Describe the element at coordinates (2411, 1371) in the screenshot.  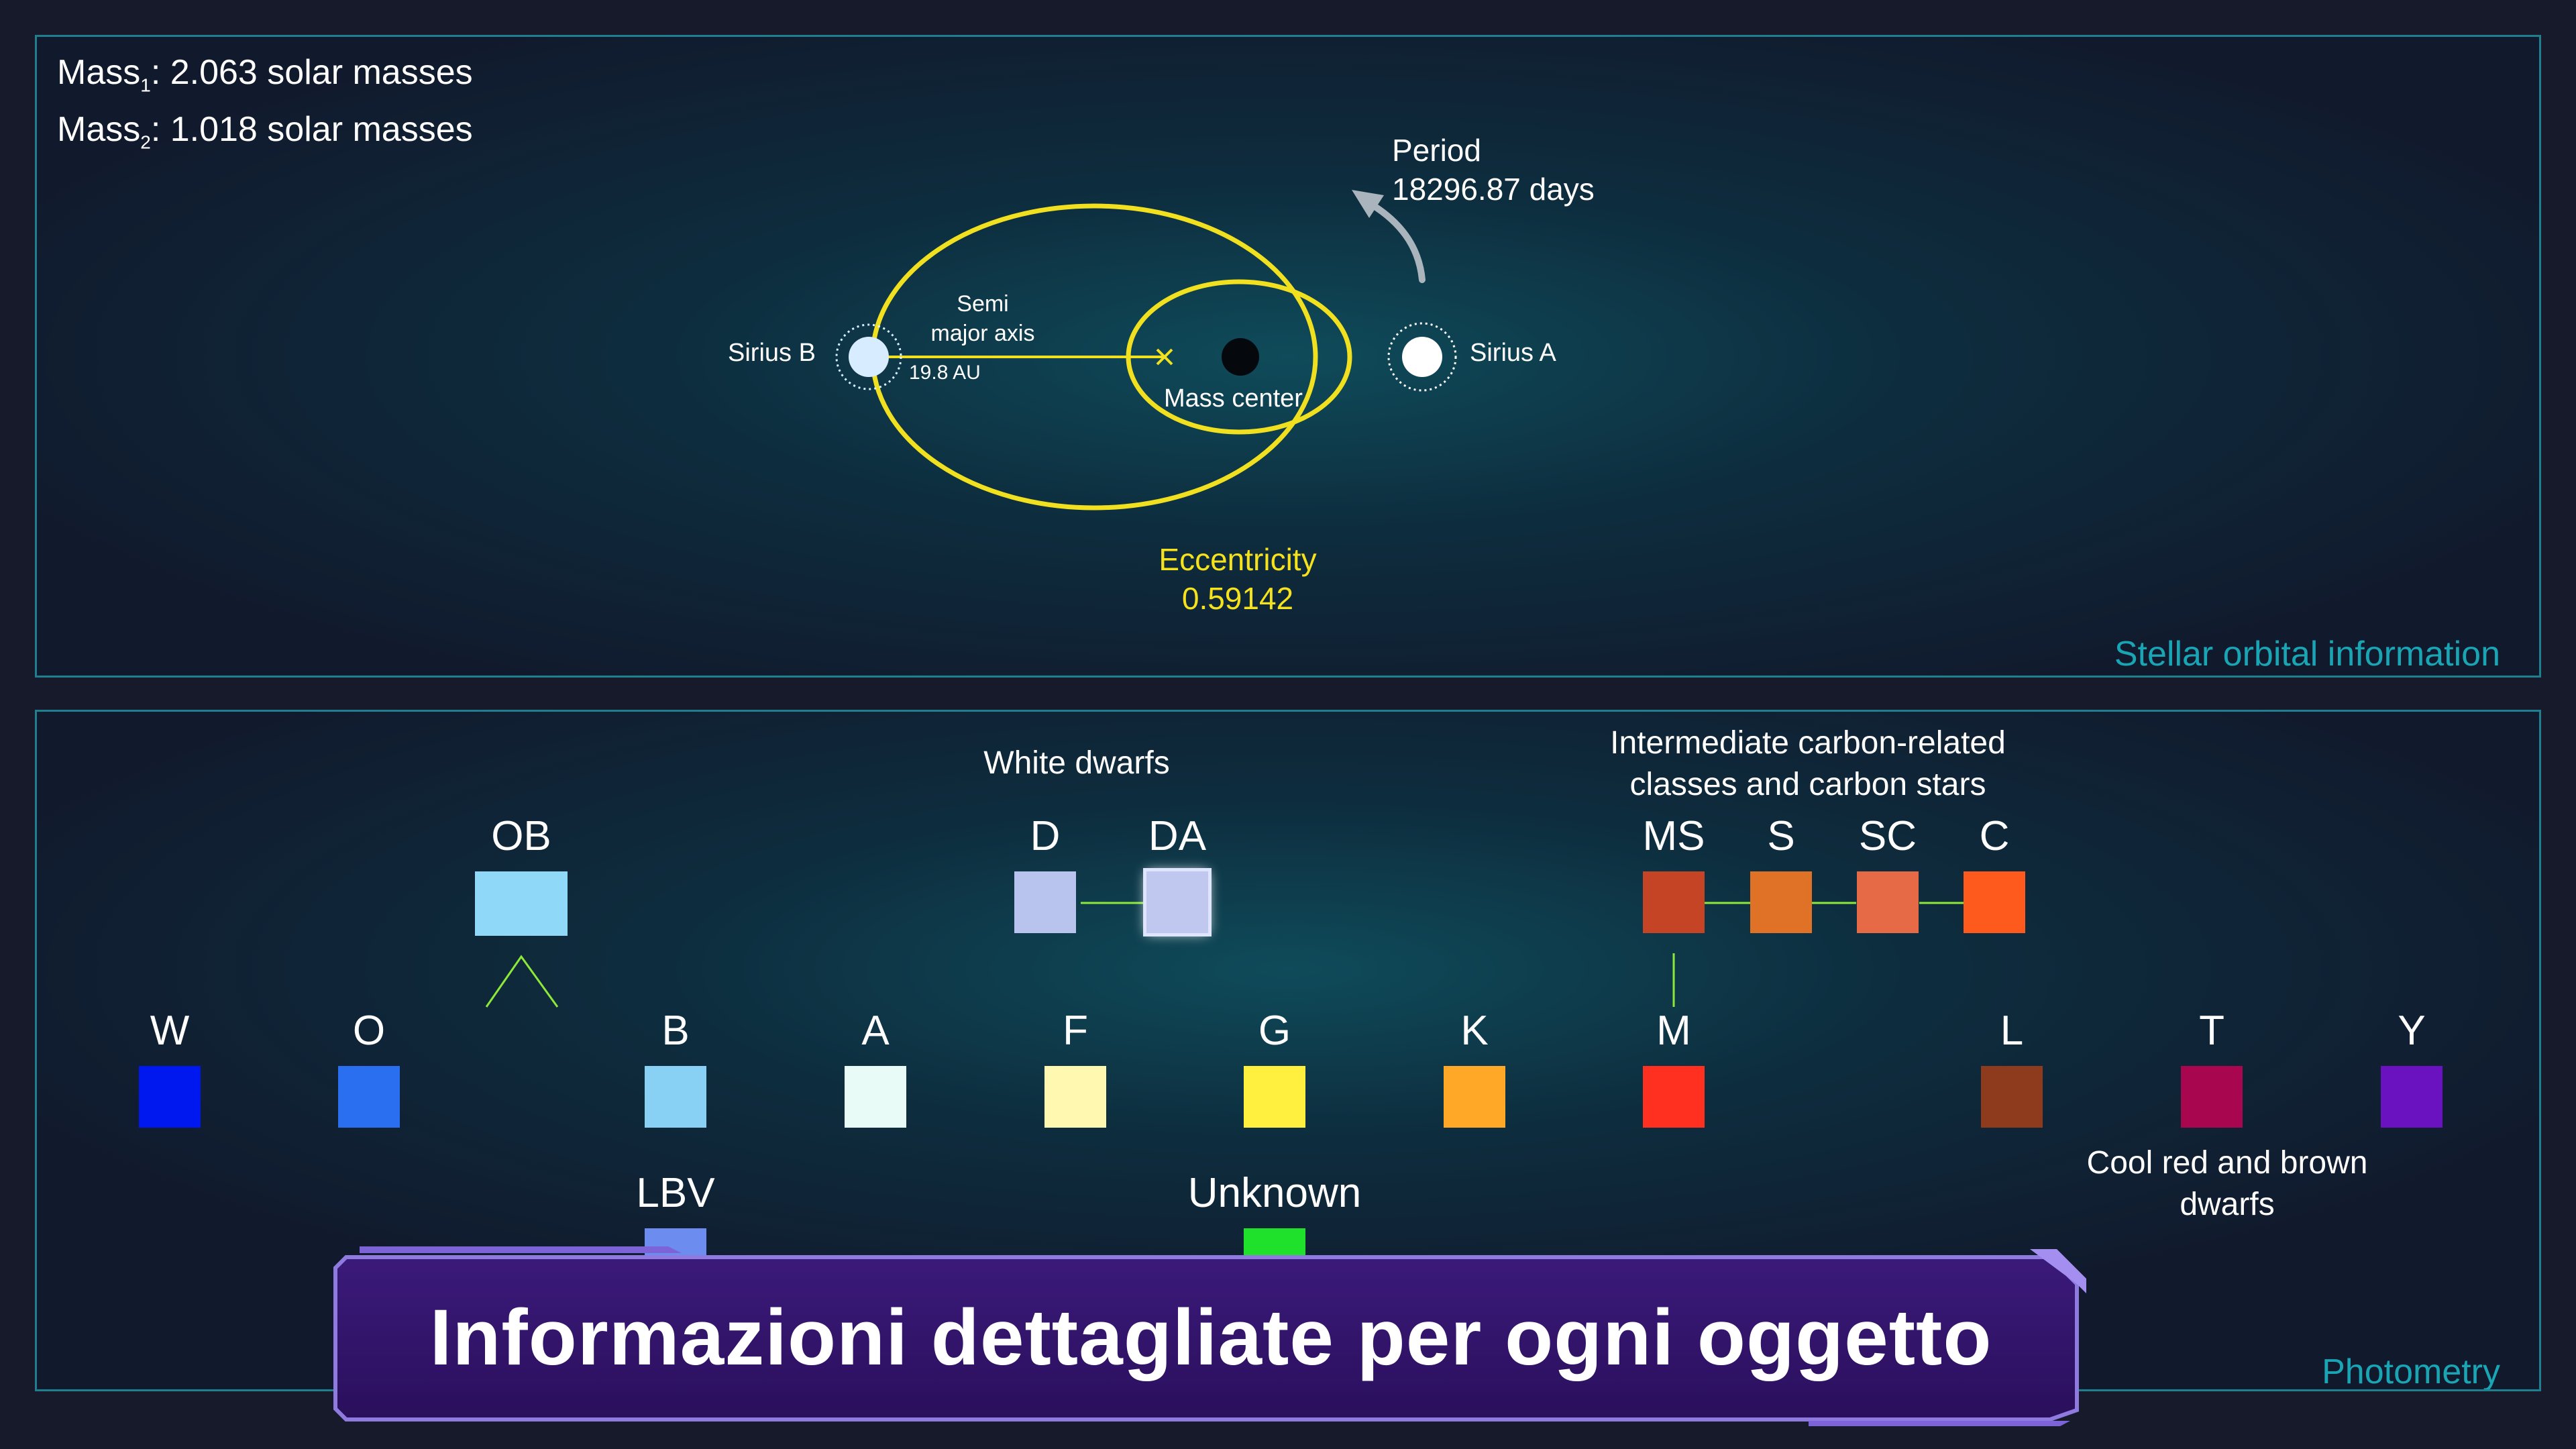
I see `photometry-panel-label: Photometry` at that location.